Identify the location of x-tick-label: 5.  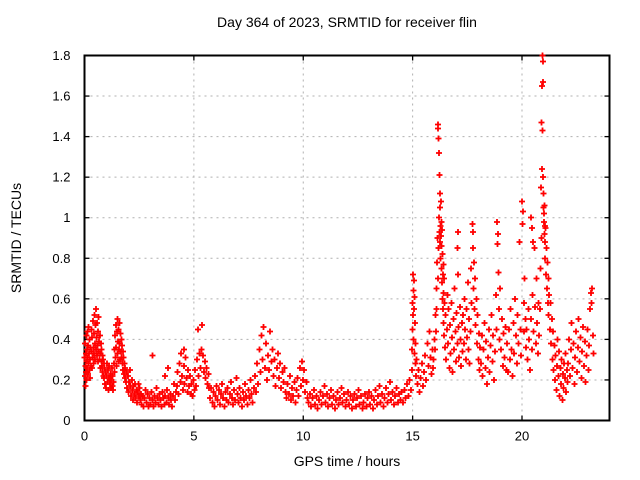
(193, 436).